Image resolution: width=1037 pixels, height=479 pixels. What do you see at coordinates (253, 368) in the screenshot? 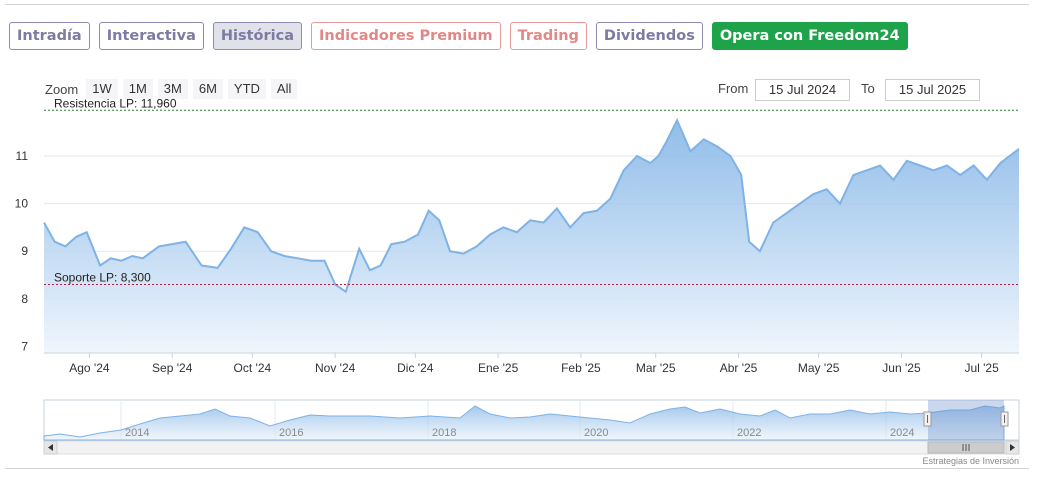
I see `x-tick-label: Oct '24` at bounding box center [253, 368].